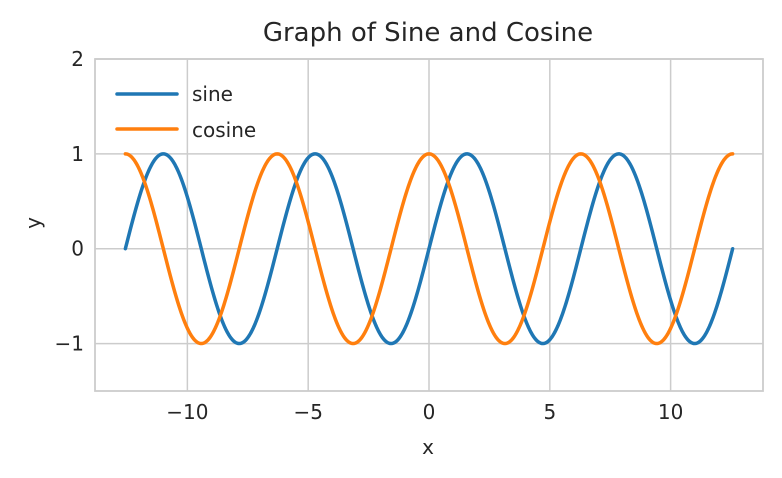 The width and height of the screenshot is (782, 478). Describe the element at coordinates (428, 447) in the screenshot. I see `x-axis-label: x` at that location.